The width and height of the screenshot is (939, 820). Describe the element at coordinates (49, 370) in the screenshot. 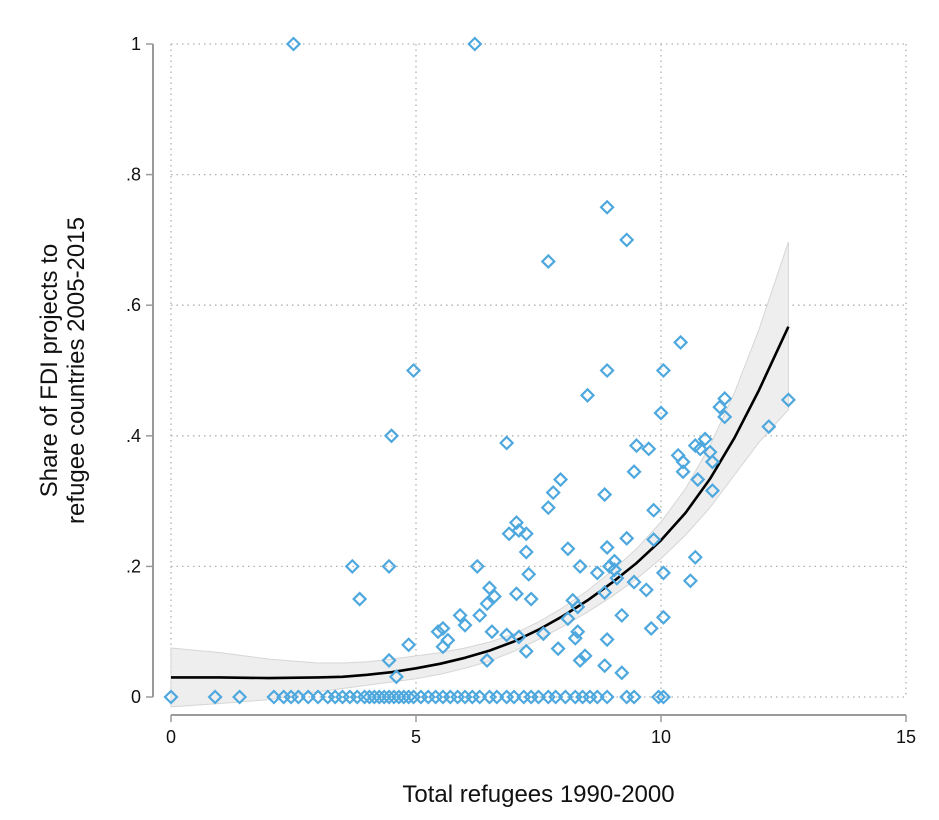

I see `y-axis-title-line-1: Share of FDI projects to` at that location.